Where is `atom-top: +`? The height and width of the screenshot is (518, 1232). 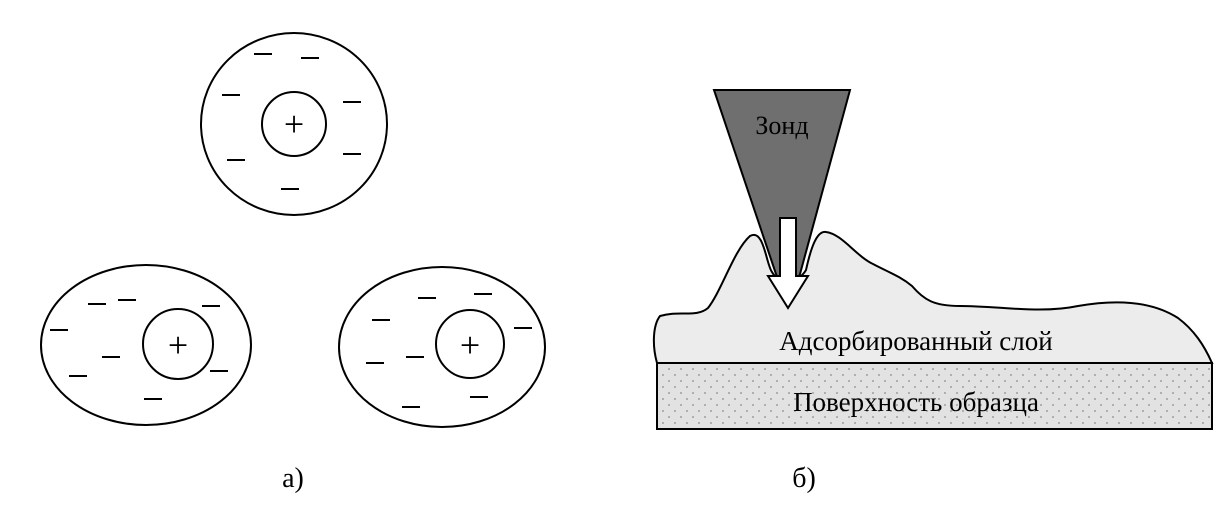 atom-top: + is located at coordinates (294, 124).